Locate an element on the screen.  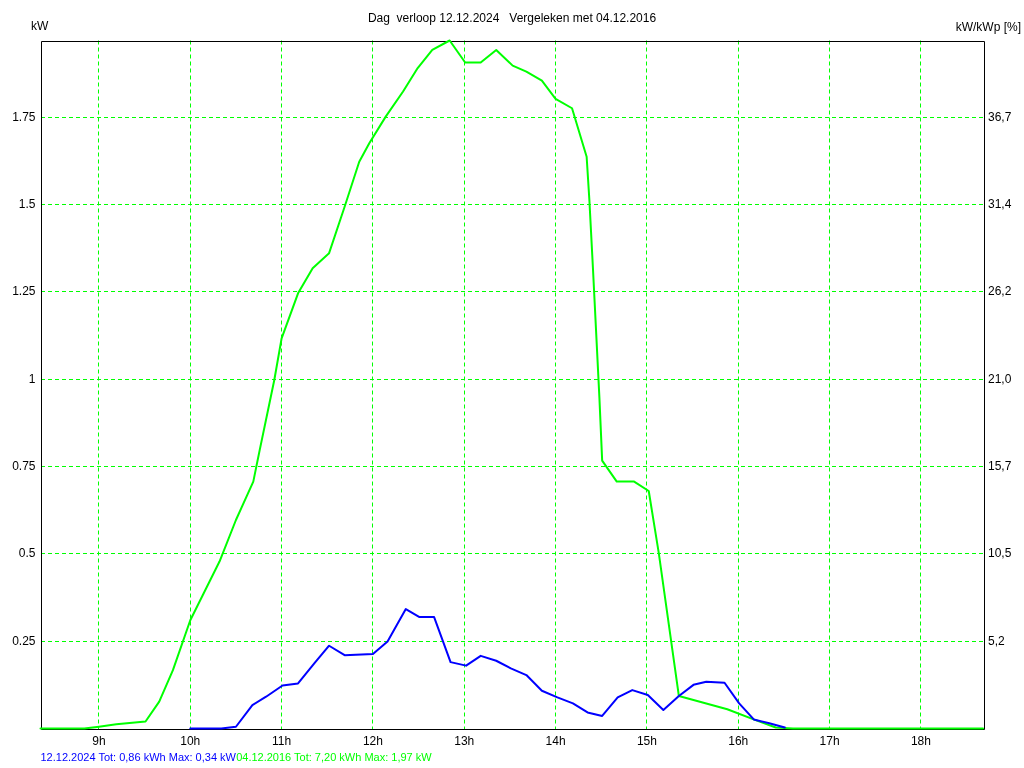
y2-tick-label: 36,7 is located at coordinates (1000, 116).